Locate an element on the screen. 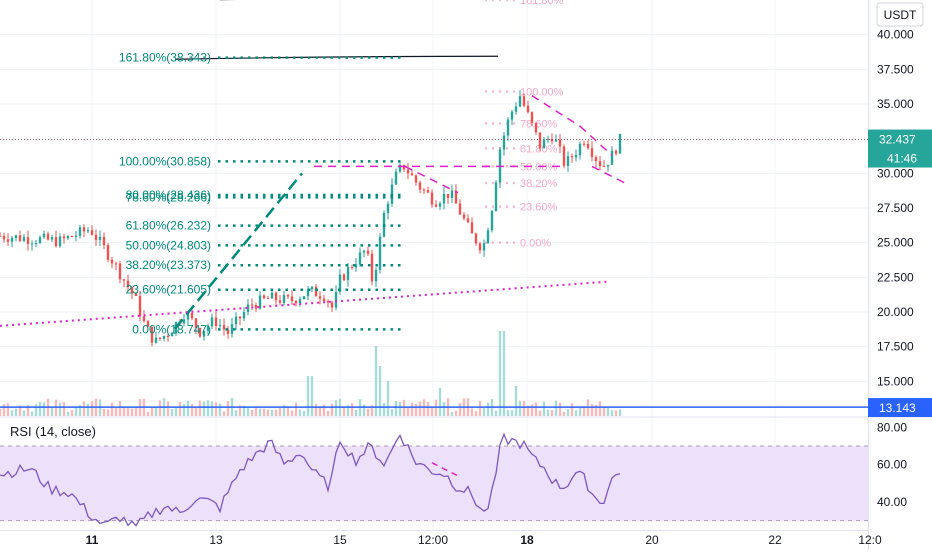  price-tick-label: 22.500 is located at coordinates (895, 277).